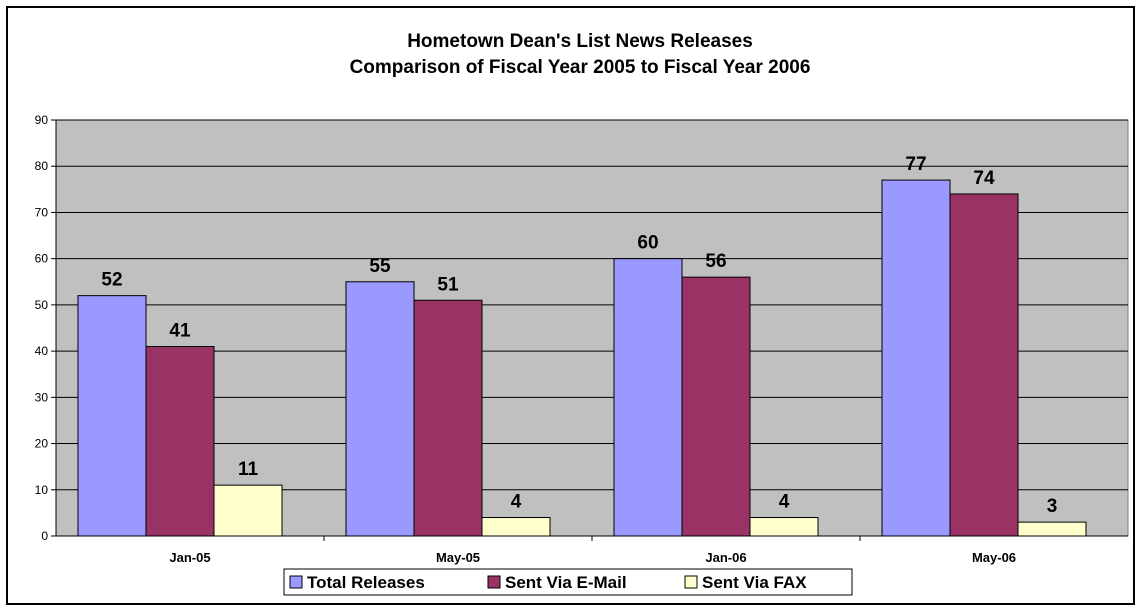 The image size is (1143, 611). I want to click on data-label: 51, so click(448, 284).